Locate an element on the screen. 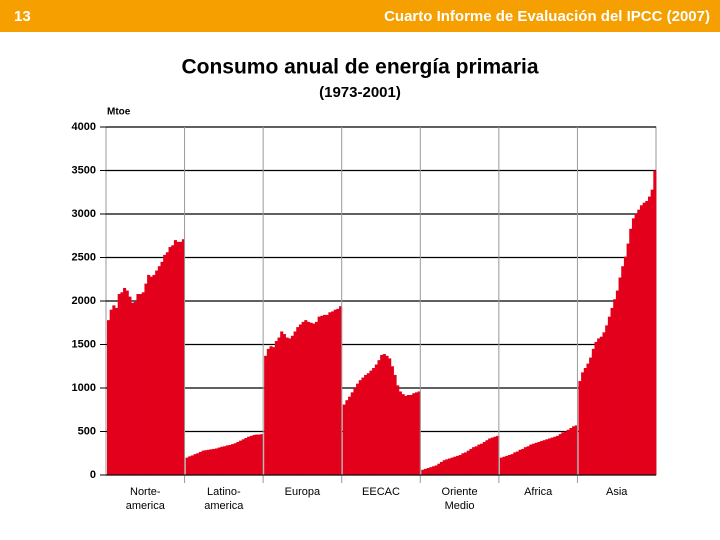 This screenshot has height=540, width=720. y-tick-label: 0 is located at coordinates (93, 475).